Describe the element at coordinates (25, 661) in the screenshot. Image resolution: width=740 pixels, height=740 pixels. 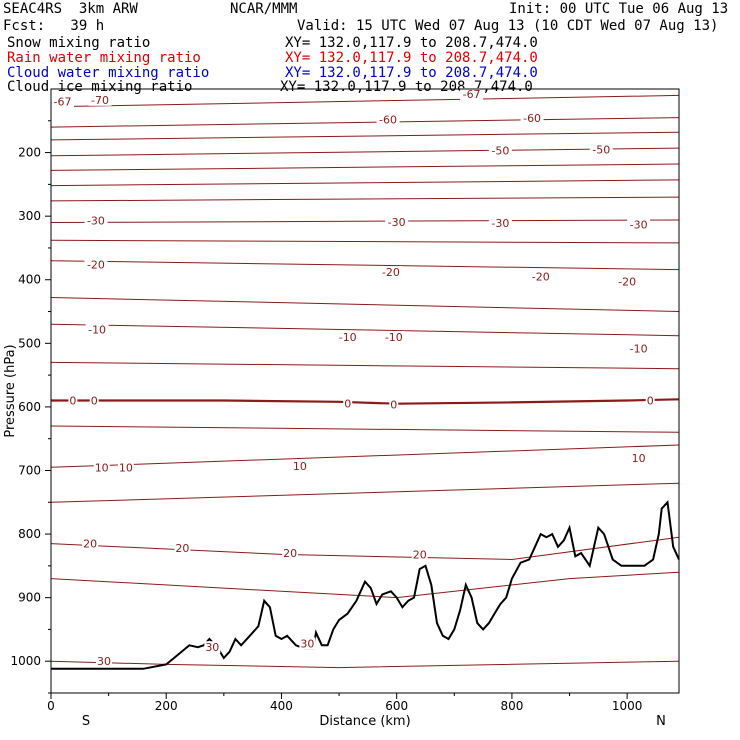
I see `y-tick-label: 1000` at that location.